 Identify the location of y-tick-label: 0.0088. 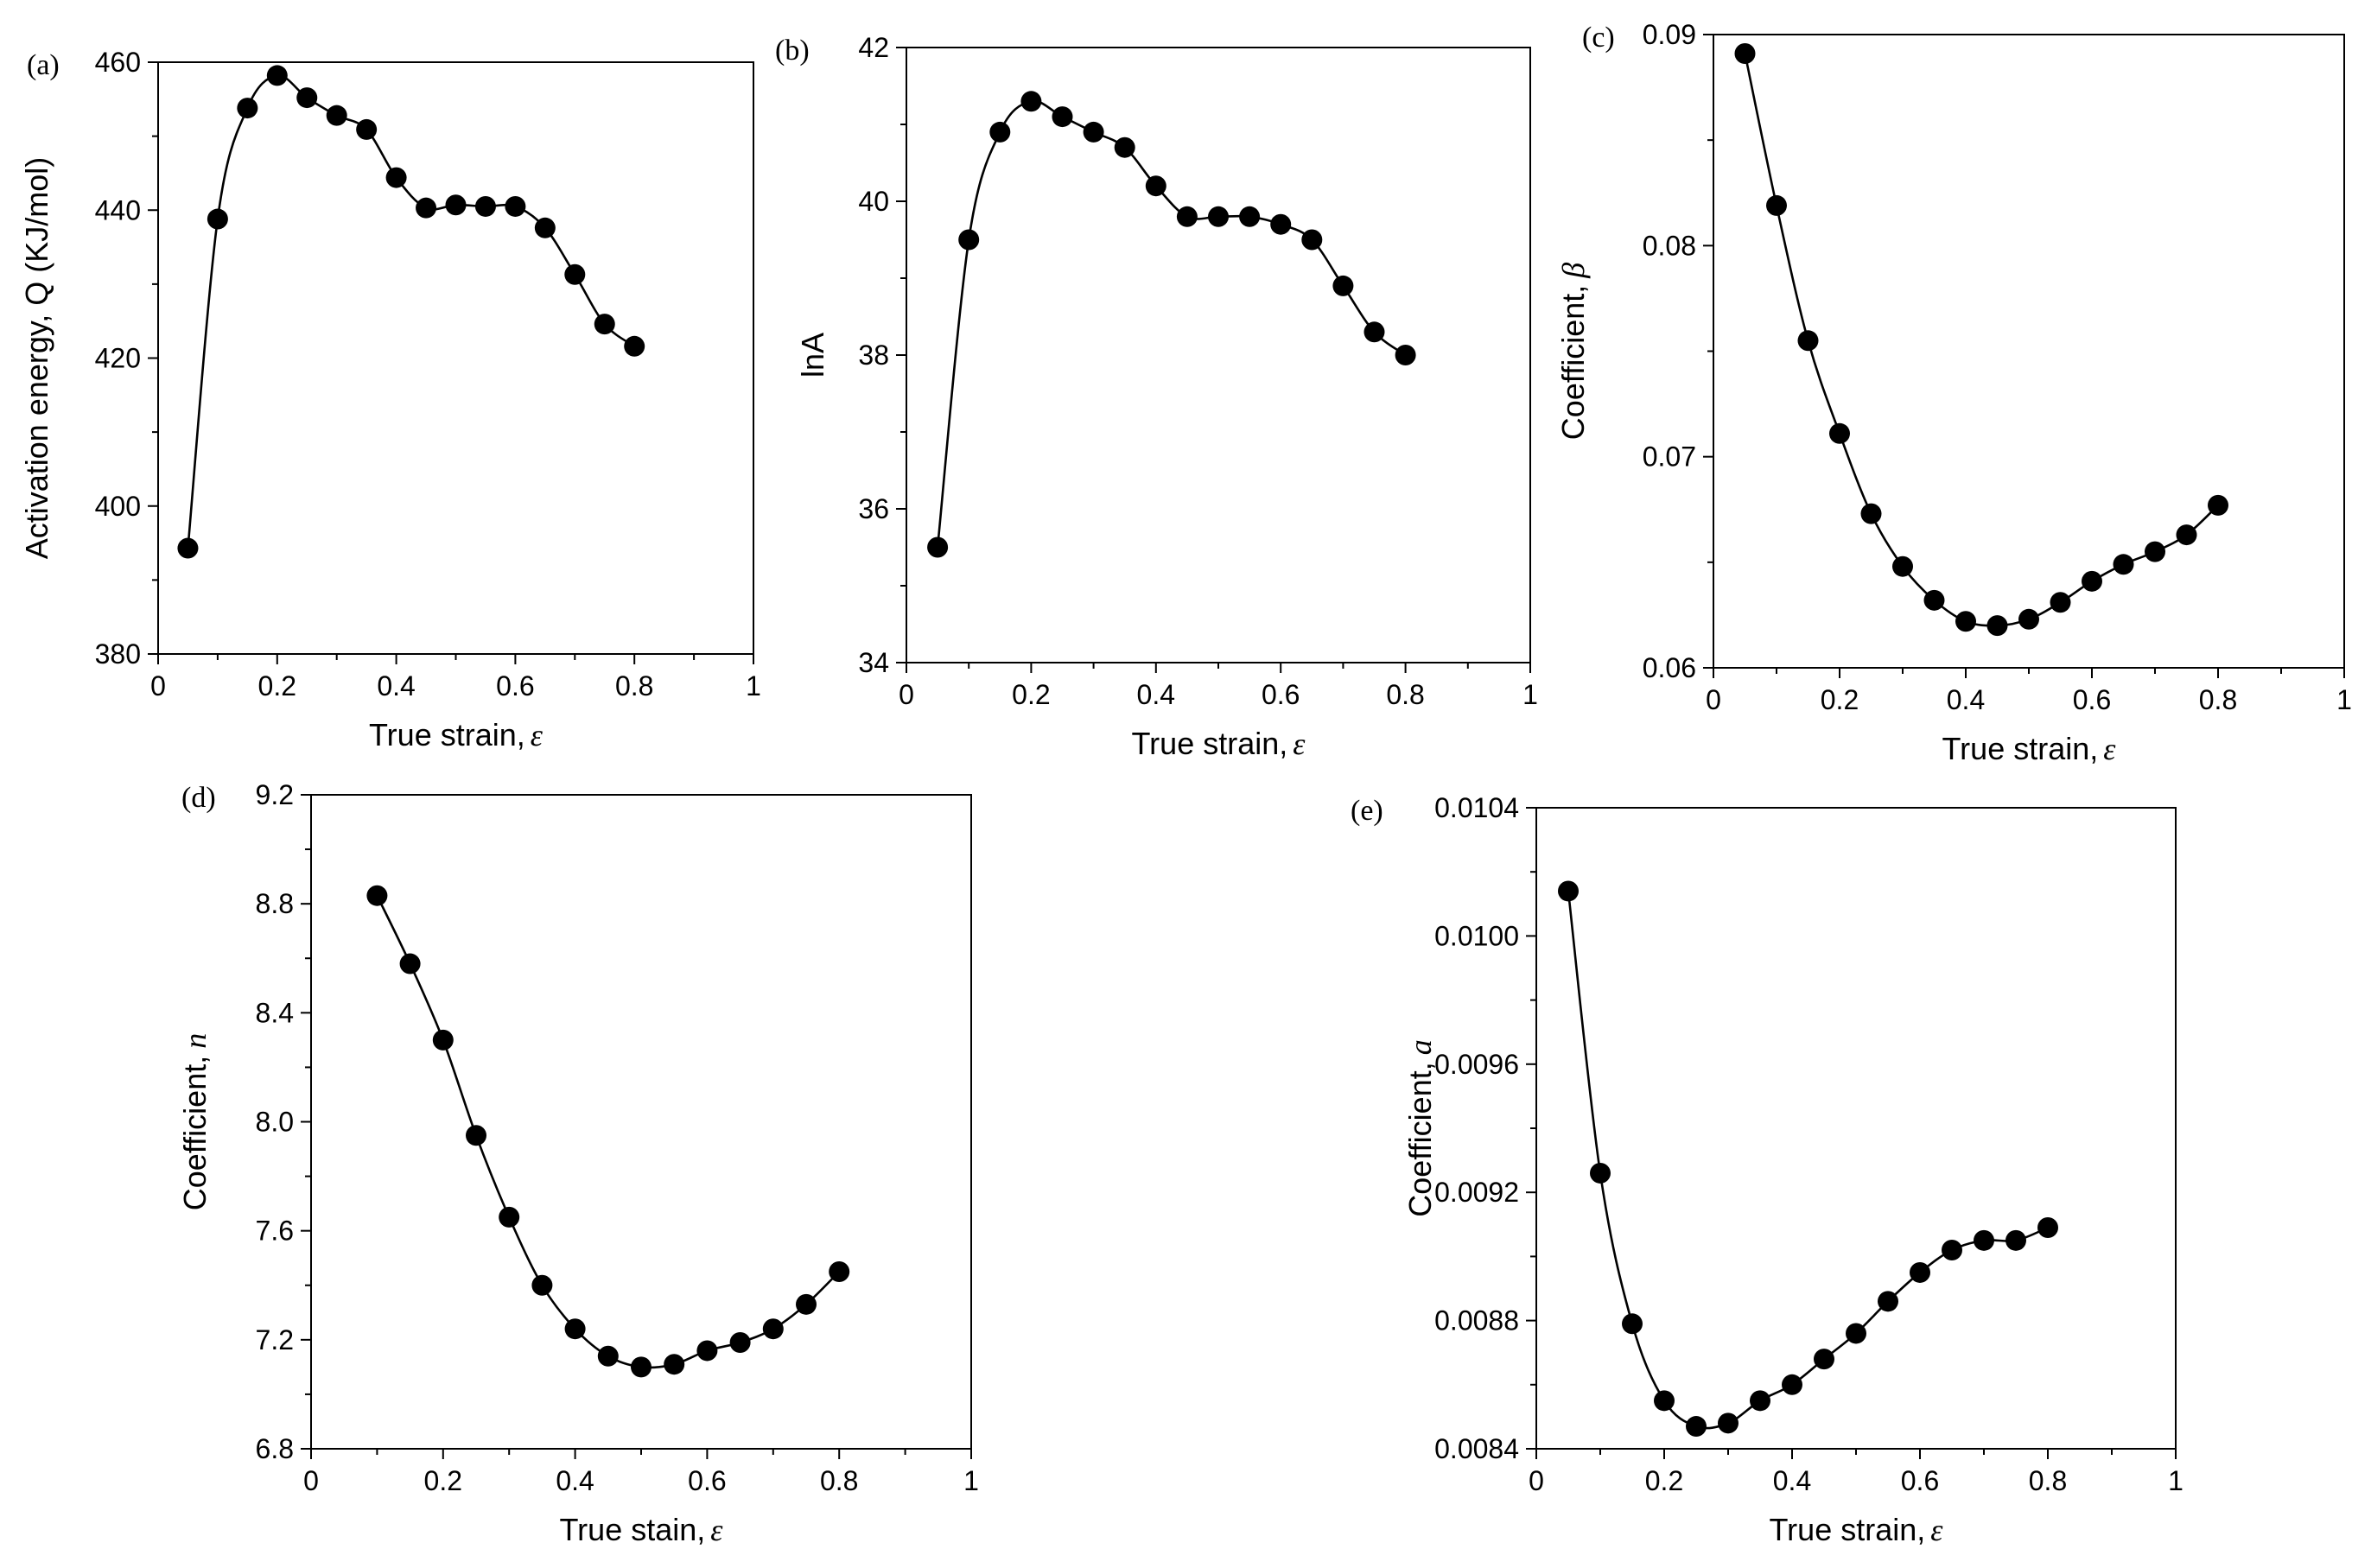
(1476, 1320).